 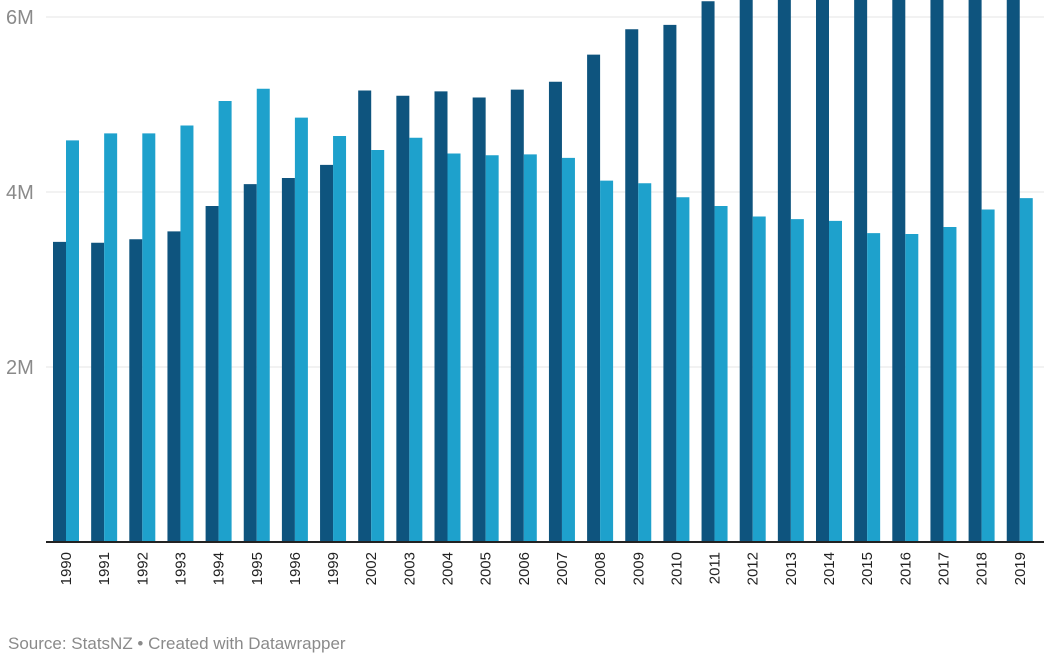 What do you see at coordinates (20, 193) in the screenshot?
I see `y-tick-label: 4M` at bounding box center [20, 193].